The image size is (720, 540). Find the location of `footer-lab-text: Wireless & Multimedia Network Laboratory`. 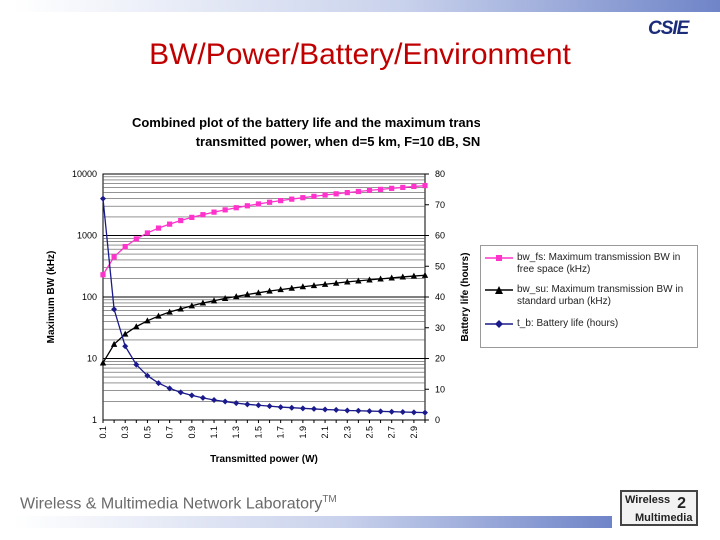

footer-lab-text: Wireless & Multimedia Network Laboratory is located at coordinates (171, 504).